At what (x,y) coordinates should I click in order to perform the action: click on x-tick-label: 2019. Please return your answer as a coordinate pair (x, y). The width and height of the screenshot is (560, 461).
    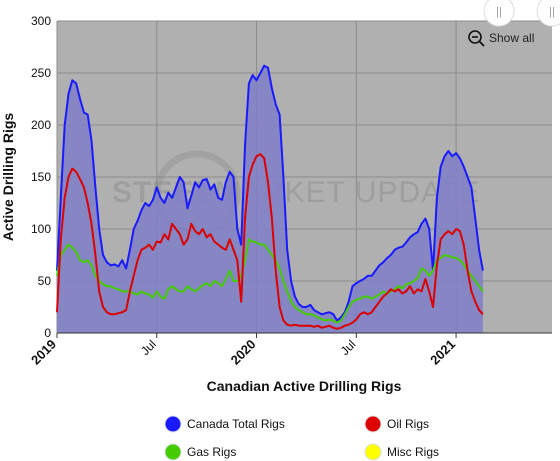
    Looking at the image, I should click on (43, 352).